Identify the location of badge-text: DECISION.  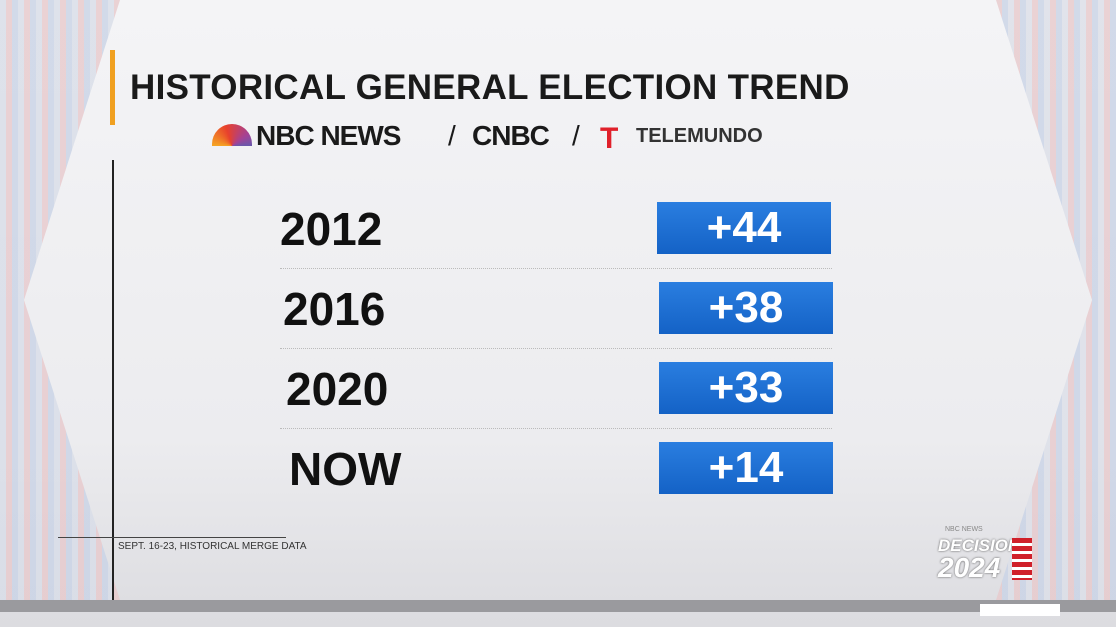
(979, 545).